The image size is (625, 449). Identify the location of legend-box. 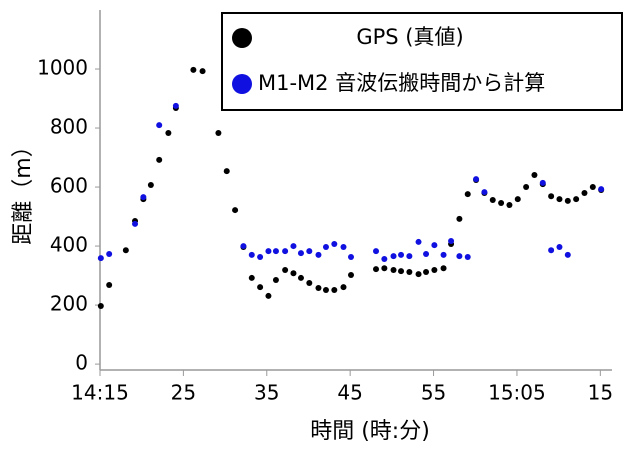
(422, 61).